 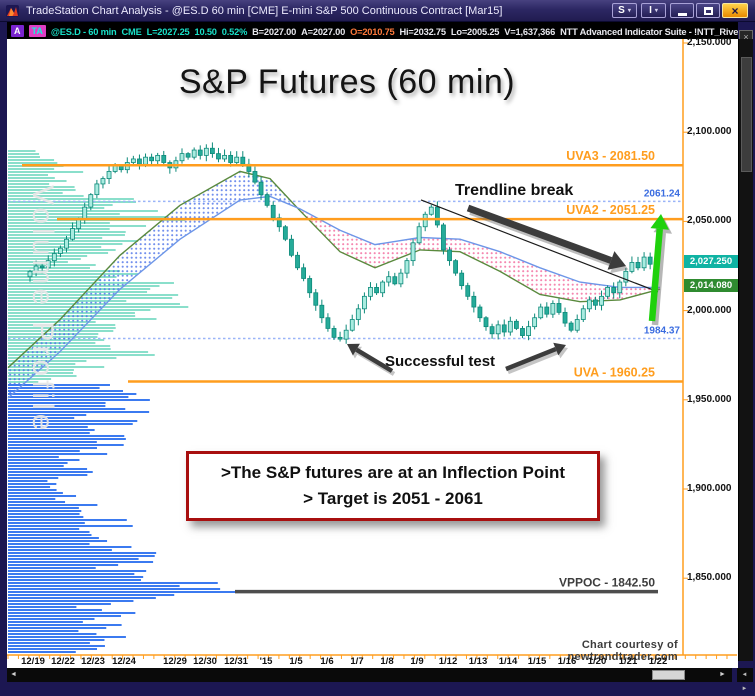 What do you see at coordinates (132, 32) in the screenshot?
I see `status-segment: CME` at bounding box center [132, 32].